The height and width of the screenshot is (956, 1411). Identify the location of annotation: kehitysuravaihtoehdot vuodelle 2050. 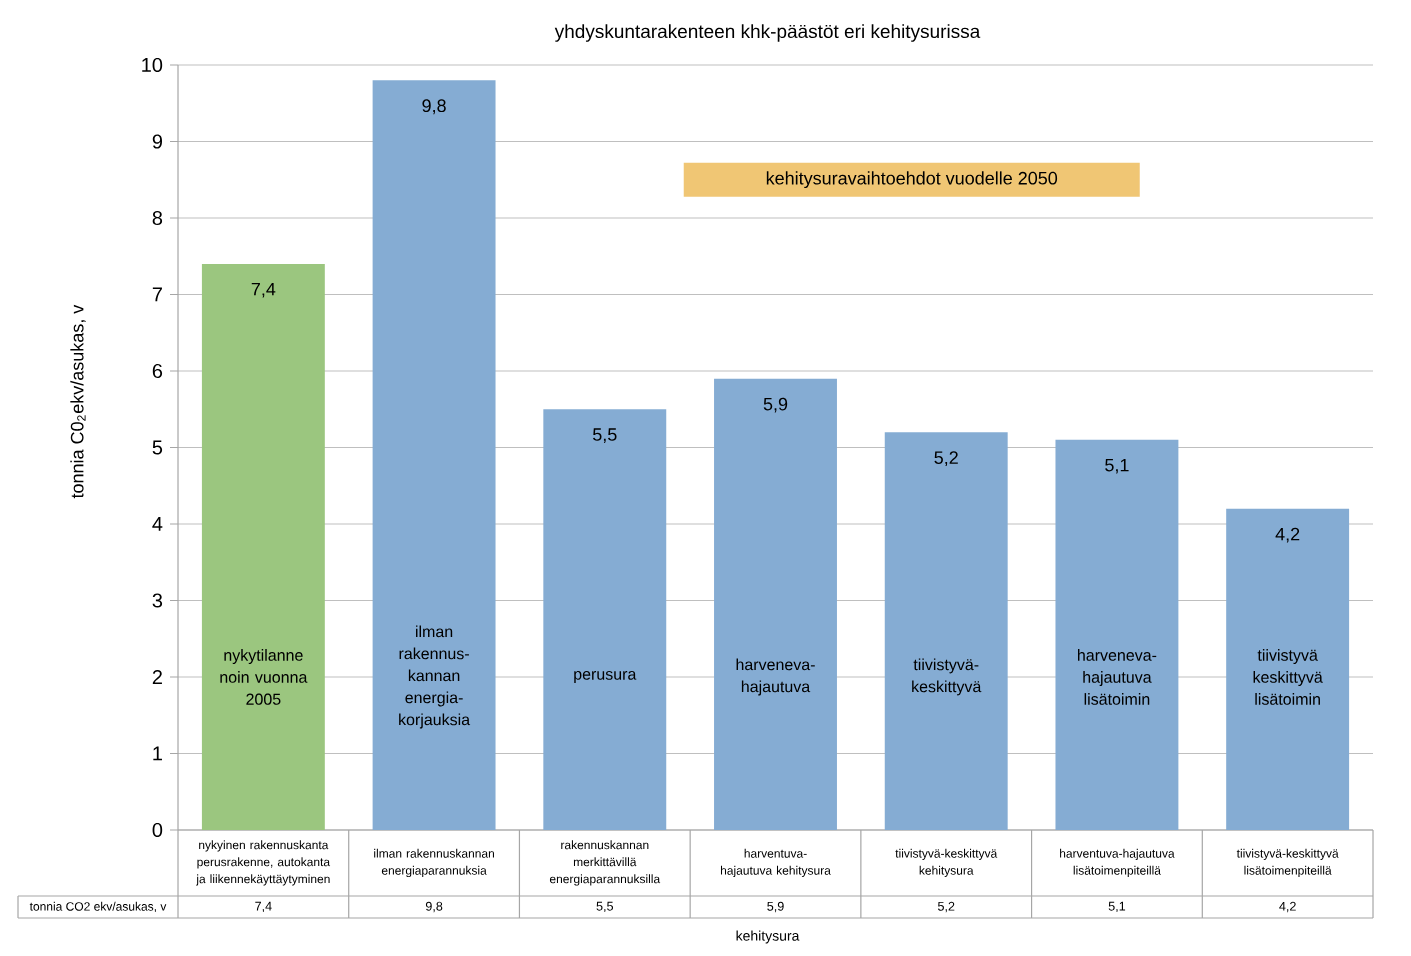
(912, 180).